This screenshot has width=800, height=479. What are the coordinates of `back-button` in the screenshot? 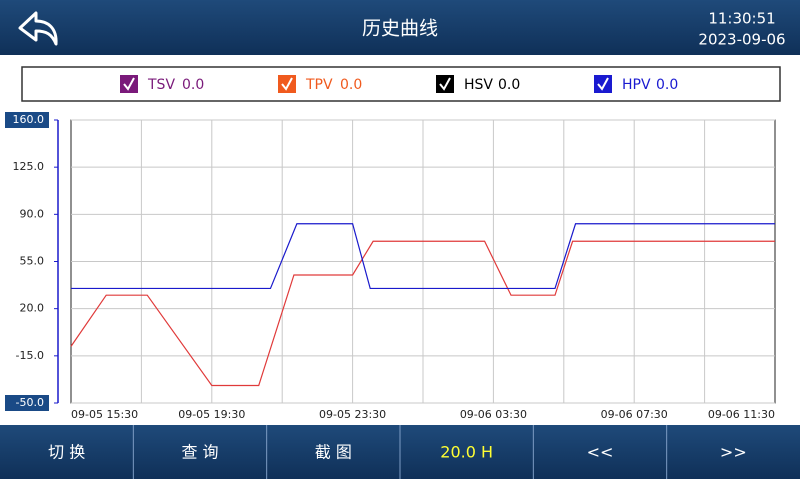 It's located at (38, 28).